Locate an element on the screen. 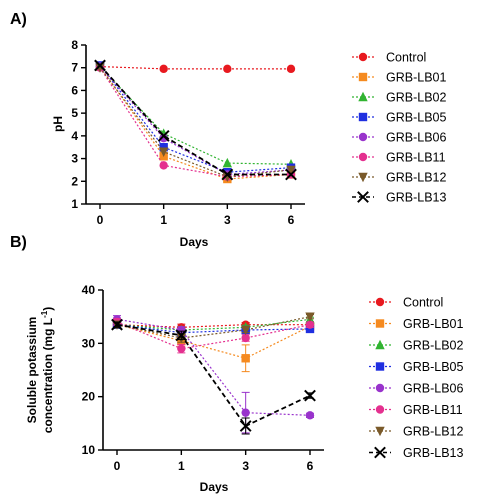  chart-a-legend-label: GRB-LB11 is located at coordinates (416, 158).